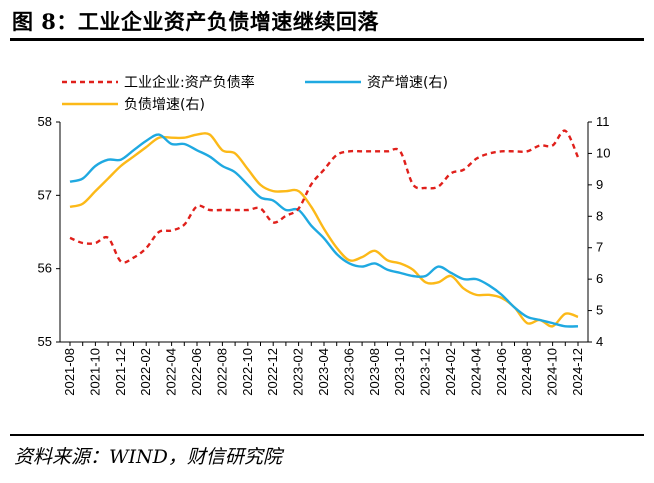 This screenshot has width=654, height=483. What do you see at coordinates (552, 372) in the screenshot?
I see `x-tick-label: 2024-10` at bounding box center [552, 372].